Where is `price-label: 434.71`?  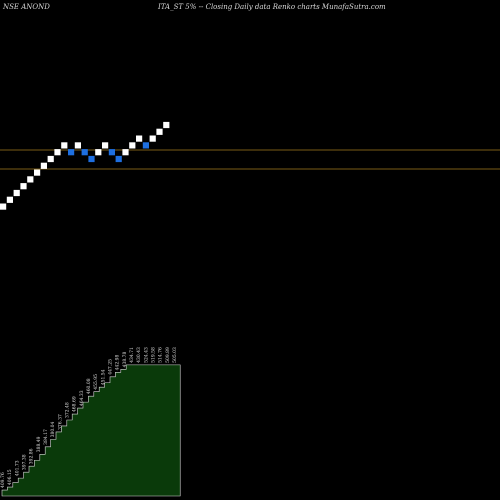
price-label: 434.71 is located at coordinates (132, 355).